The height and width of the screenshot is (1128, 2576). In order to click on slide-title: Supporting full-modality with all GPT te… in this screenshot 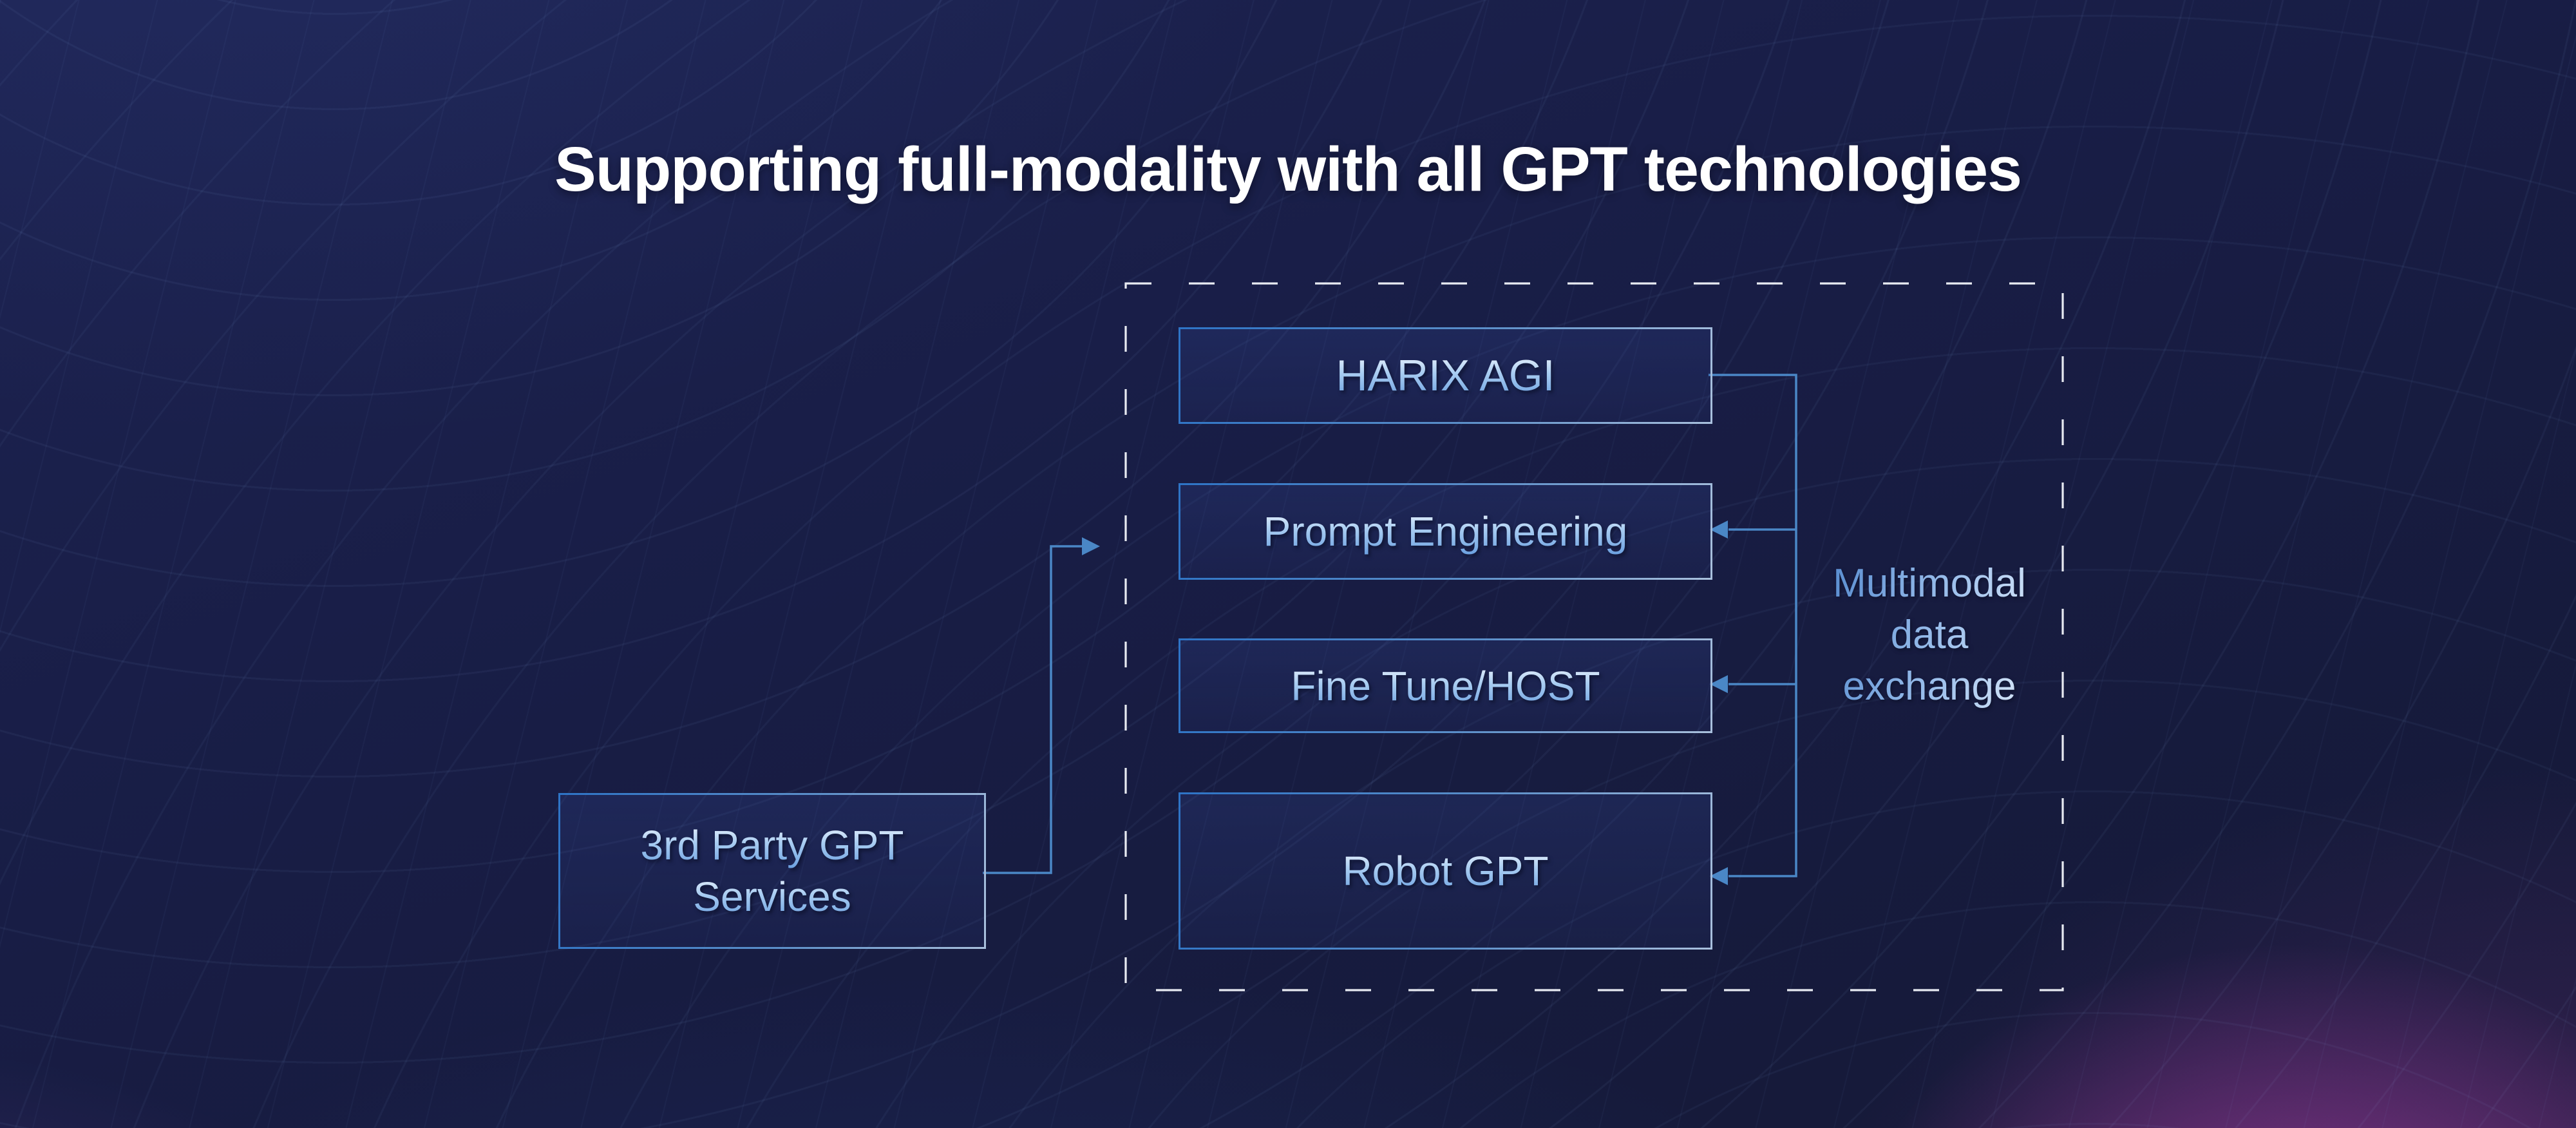, I will do `click(1288, 169)`.